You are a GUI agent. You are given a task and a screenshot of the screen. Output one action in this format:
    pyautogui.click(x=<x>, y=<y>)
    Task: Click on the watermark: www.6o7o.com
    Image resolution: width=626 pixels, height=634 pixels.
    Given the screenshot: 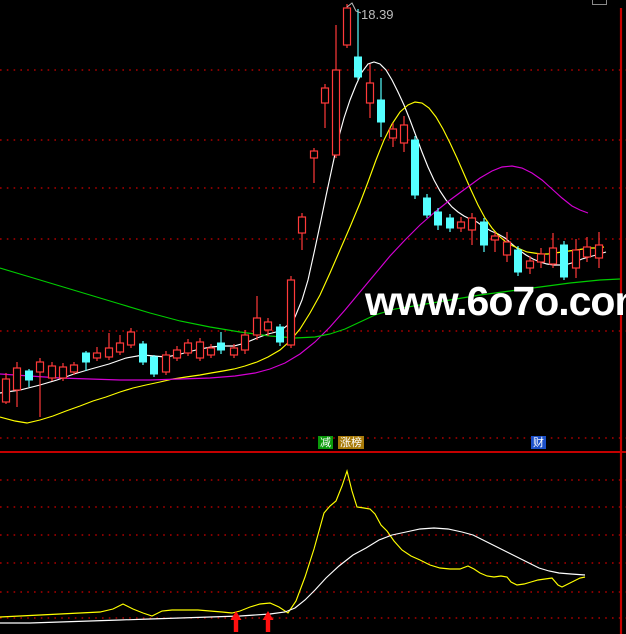 What is the action you would take?
    pyautogui.click(x=495, y=301)
    